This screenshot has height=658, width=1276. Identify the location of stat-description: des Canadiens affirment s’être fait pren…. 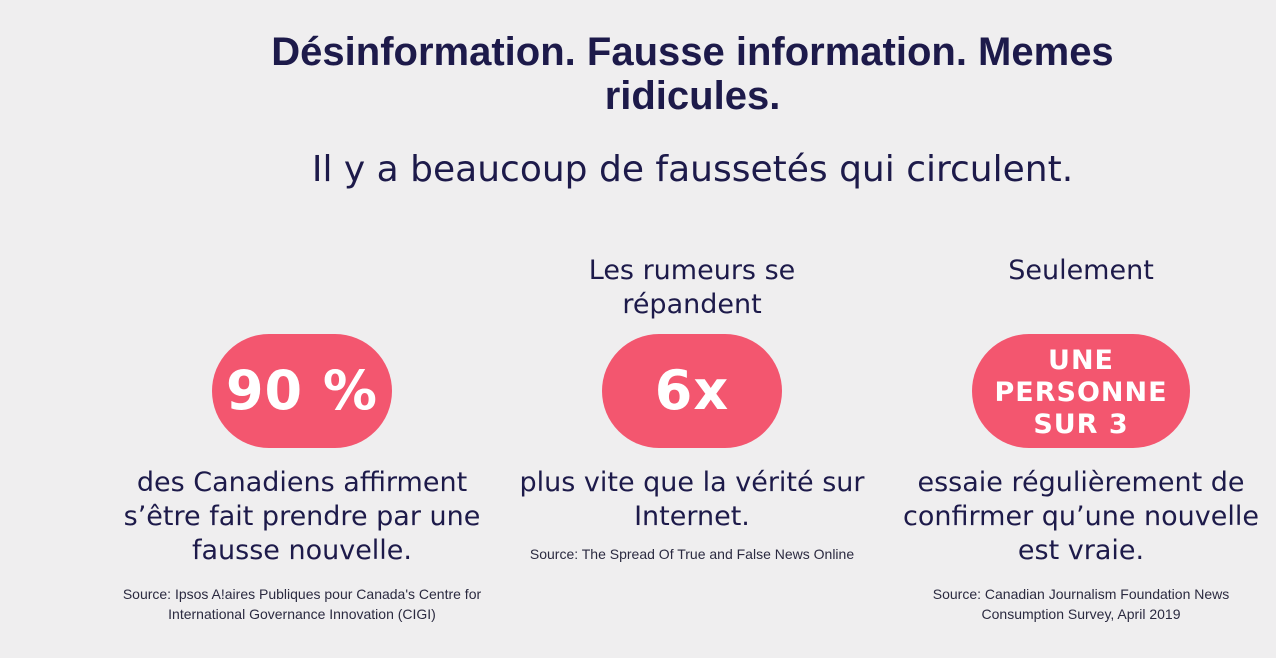
(302, 516).